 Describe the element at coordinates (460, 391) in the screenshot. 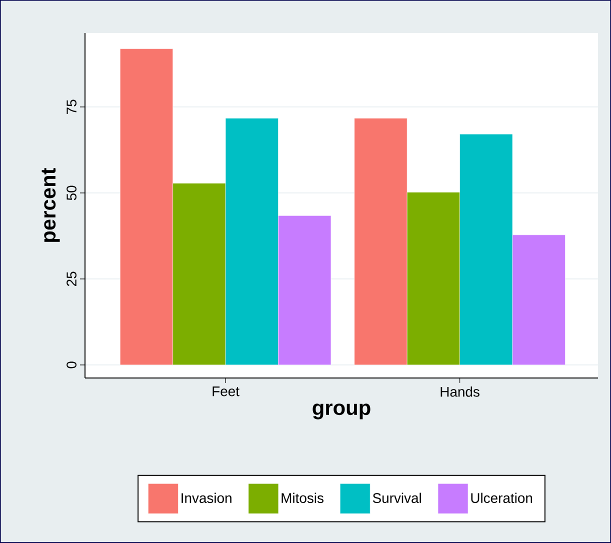

I see `x-tick-label: Hands` at that location.